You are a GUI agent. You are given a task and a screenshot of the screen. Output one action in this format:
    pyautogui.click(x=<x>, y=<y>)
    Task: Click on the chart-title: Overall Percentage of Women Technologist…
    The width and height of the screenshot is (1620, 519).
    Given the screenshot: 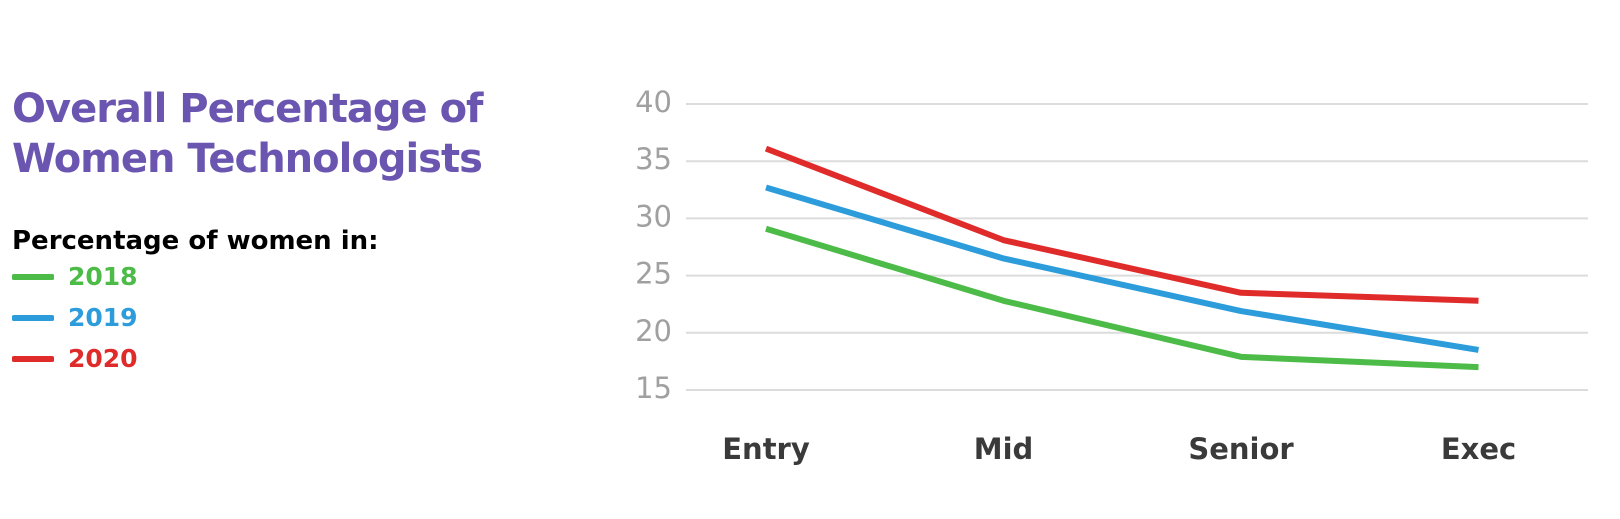 What is the action you would take?
    pyautogui.click(x=247, y=134)
    